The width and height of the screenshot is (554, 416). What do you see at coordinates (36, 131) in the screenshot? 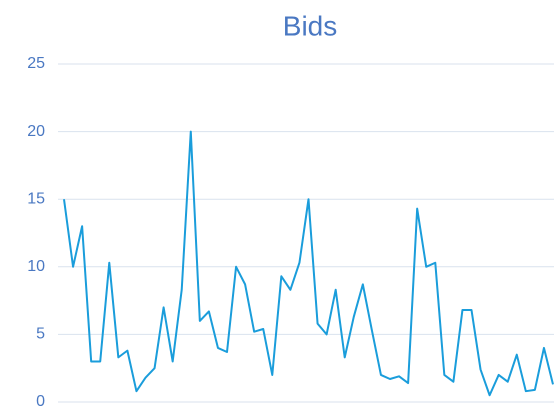
I see `y-tick-label: 20` at bounding box center [36, 131].